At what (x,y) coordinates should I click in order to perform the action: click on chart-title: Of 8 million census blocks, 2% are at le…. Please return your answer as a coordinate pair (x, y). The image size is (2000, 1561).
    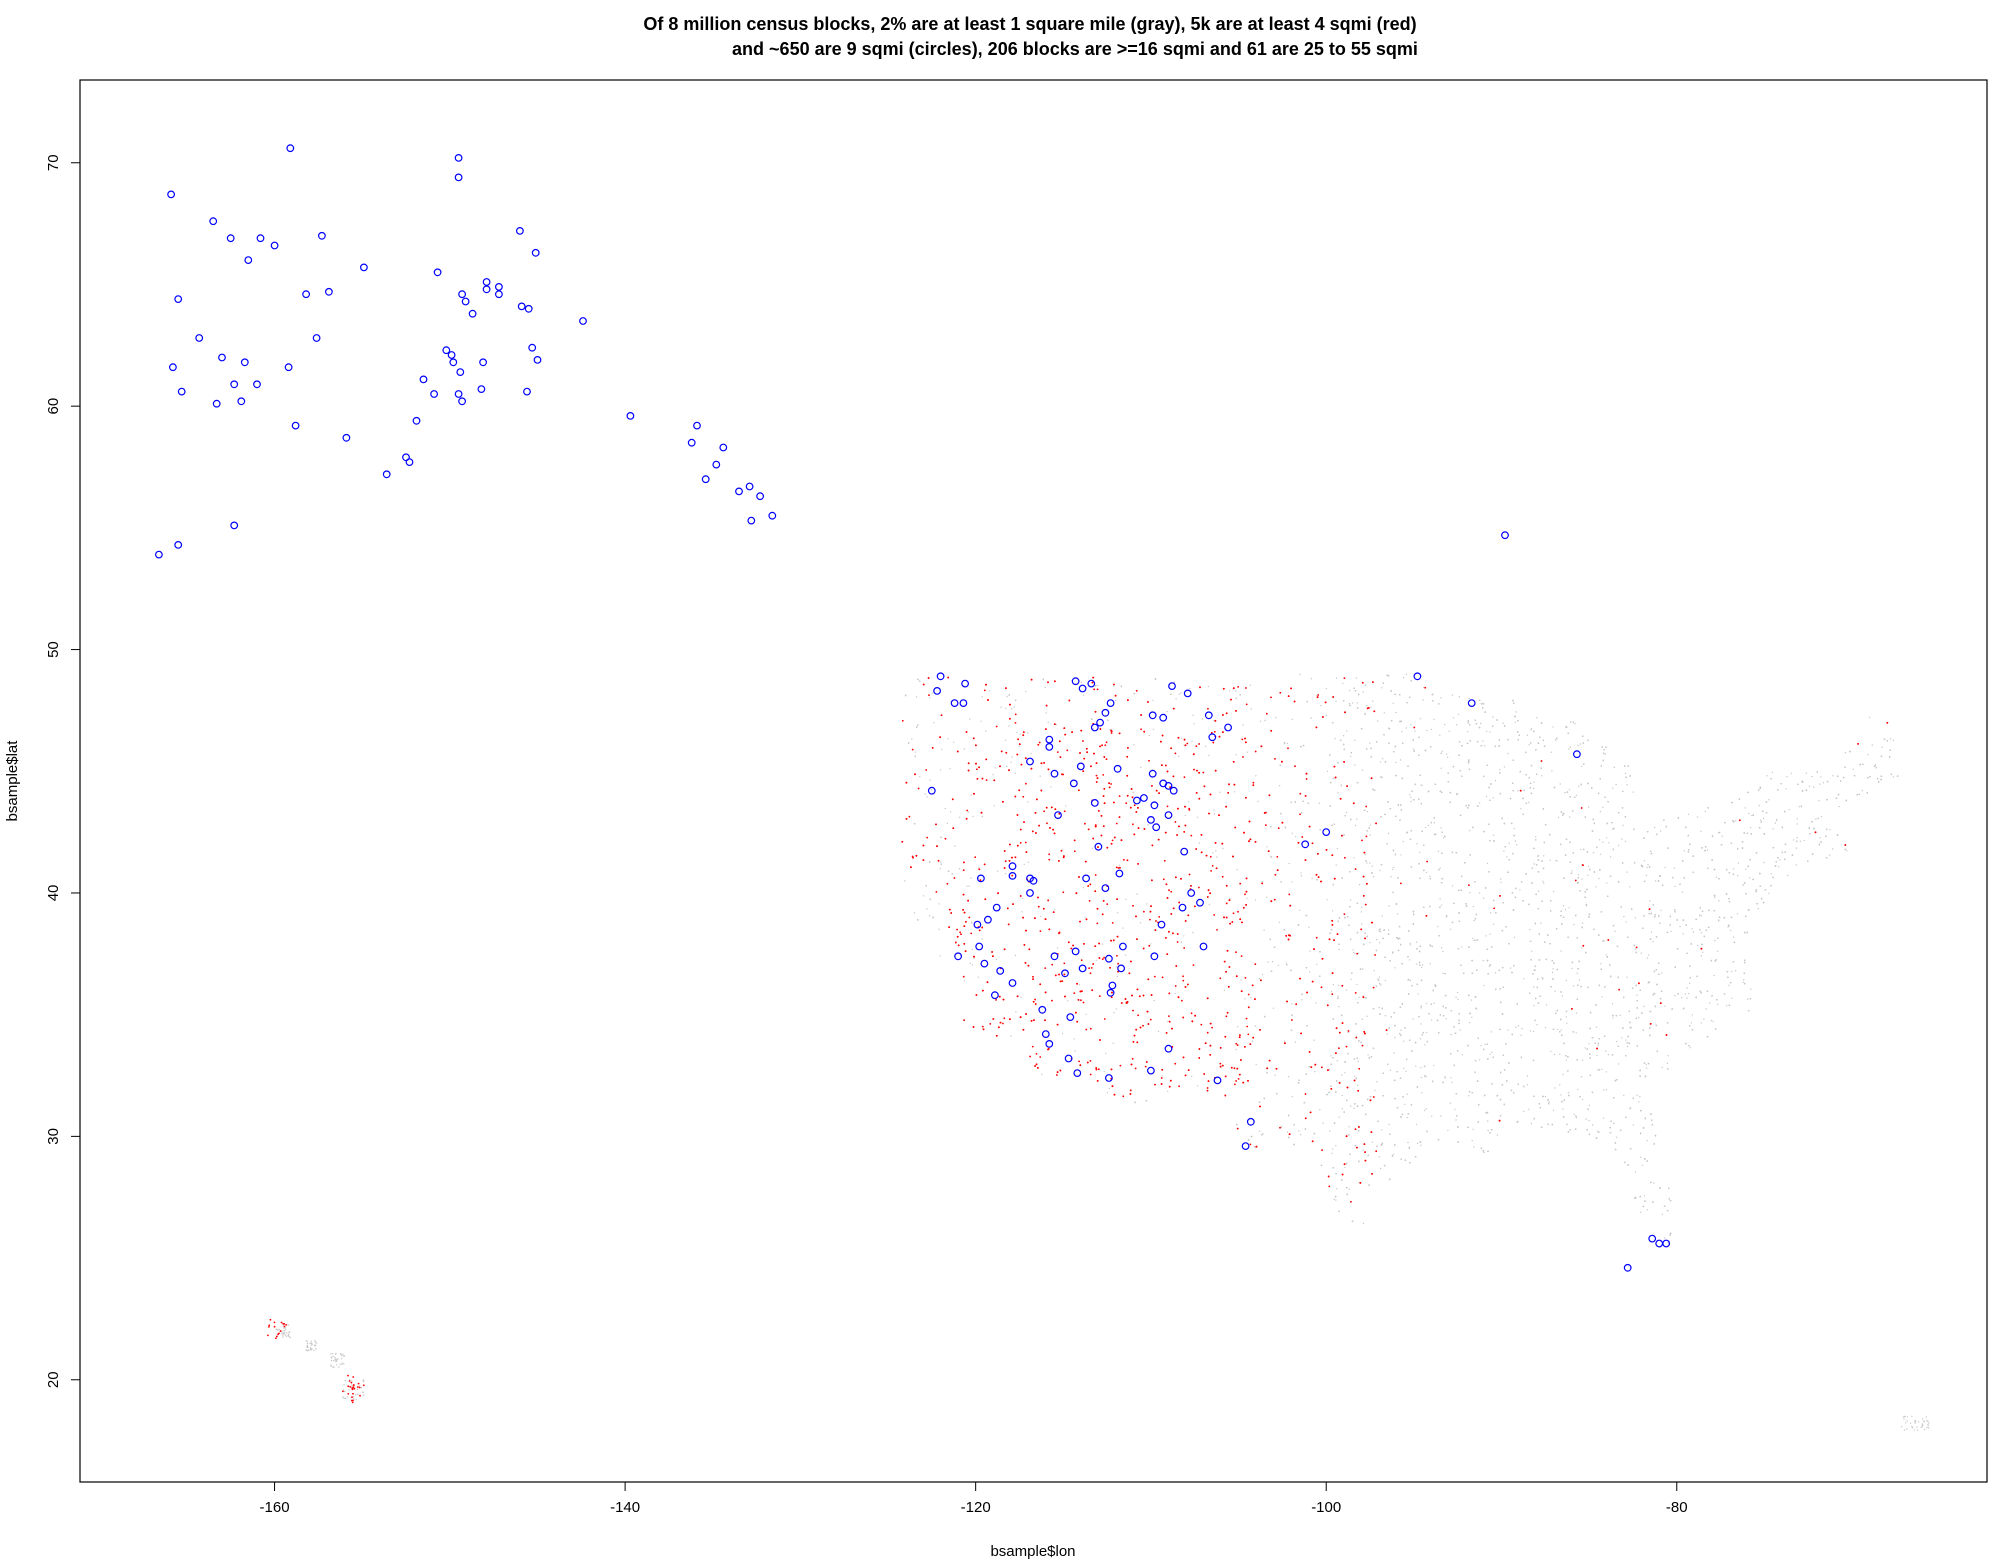
    Looking at the image, I should click on (1030, 36).